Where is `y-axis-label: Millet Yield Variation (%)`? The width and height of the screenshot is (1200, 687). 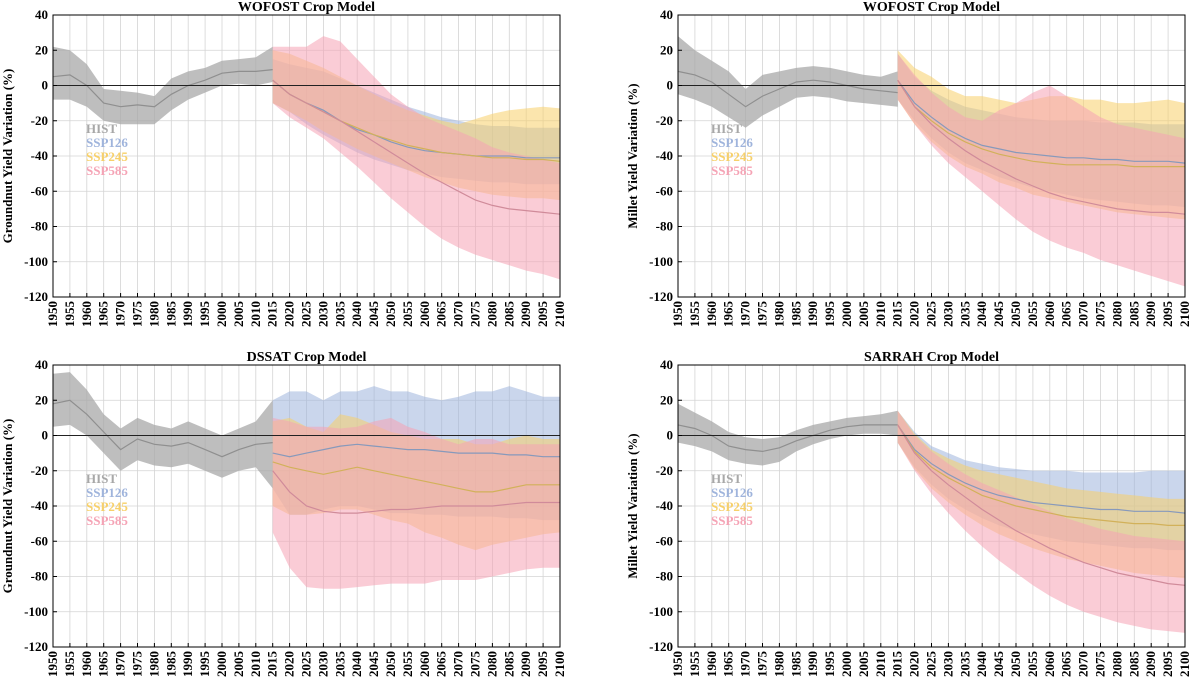
y-axis-label: Millet Yield Variation (%) is located at coordinates (632, 155).